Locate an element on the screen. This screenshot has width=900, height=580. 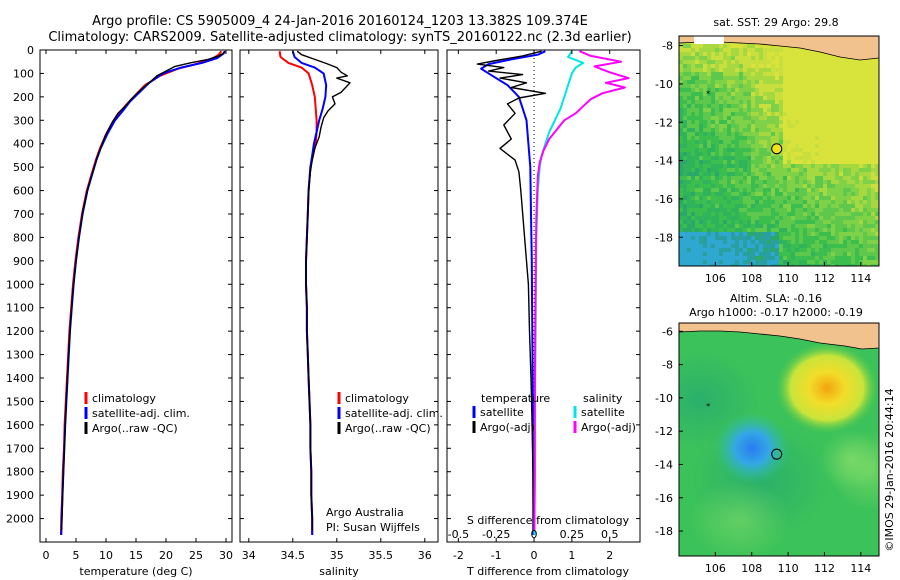
map-y-tick-label: -6 is located at coordinates (667, 331).